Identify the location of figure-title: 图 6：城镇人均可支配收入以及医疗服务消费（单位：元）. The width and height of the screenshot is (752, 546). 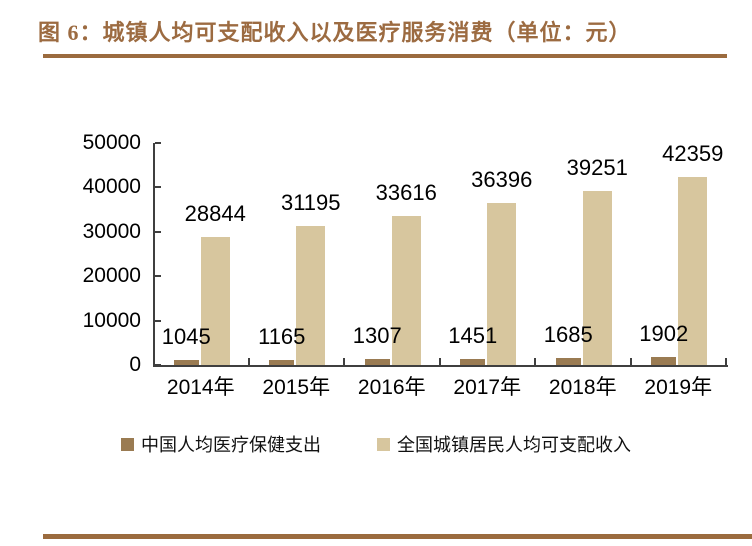
(335, 32).